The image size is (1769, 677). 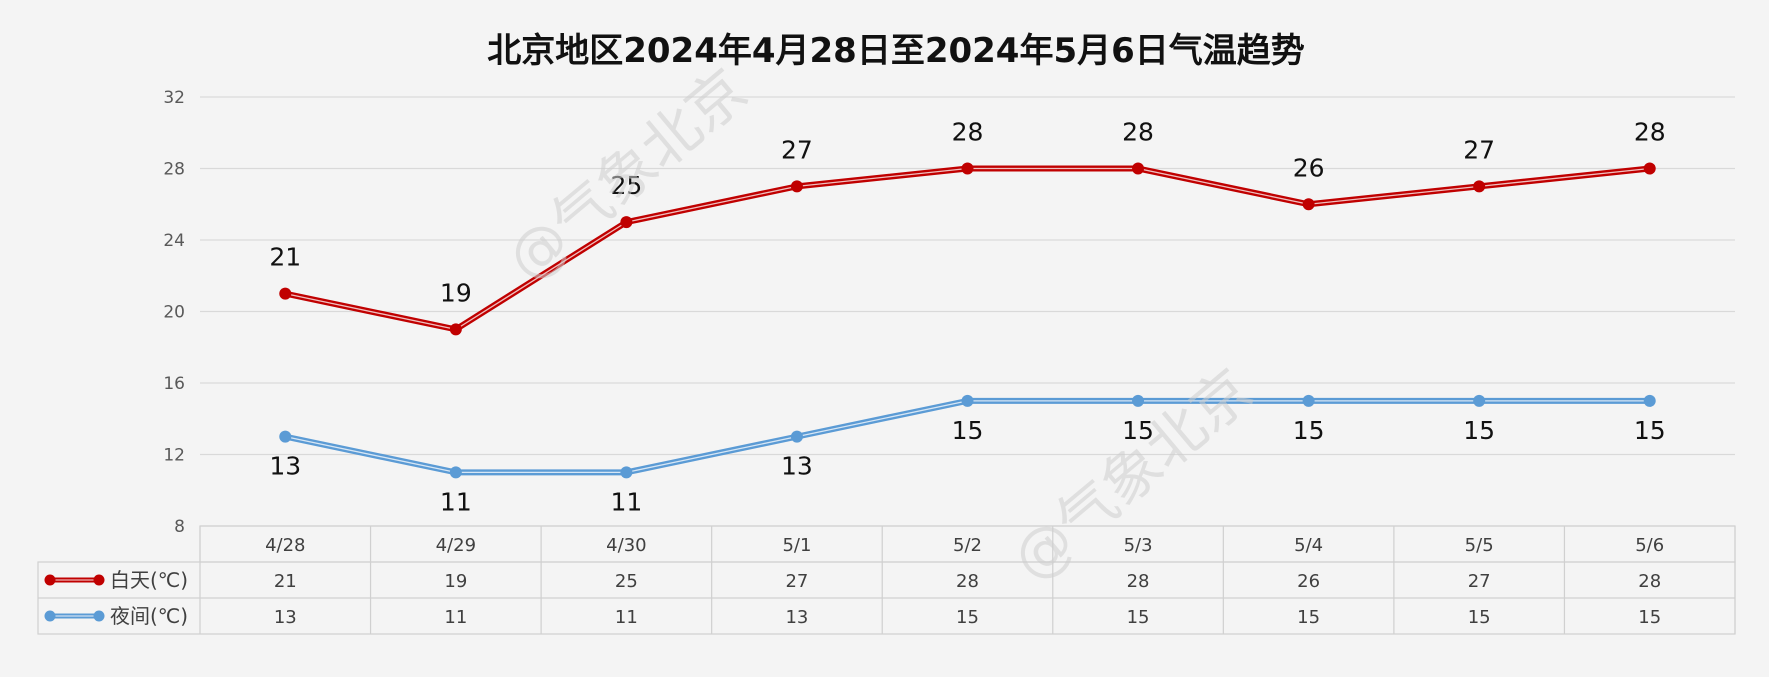 What do you see at coordinates (174, 384) in the screenshot?
I see `y-tick-label: 16` at bounding box center [174, 384].